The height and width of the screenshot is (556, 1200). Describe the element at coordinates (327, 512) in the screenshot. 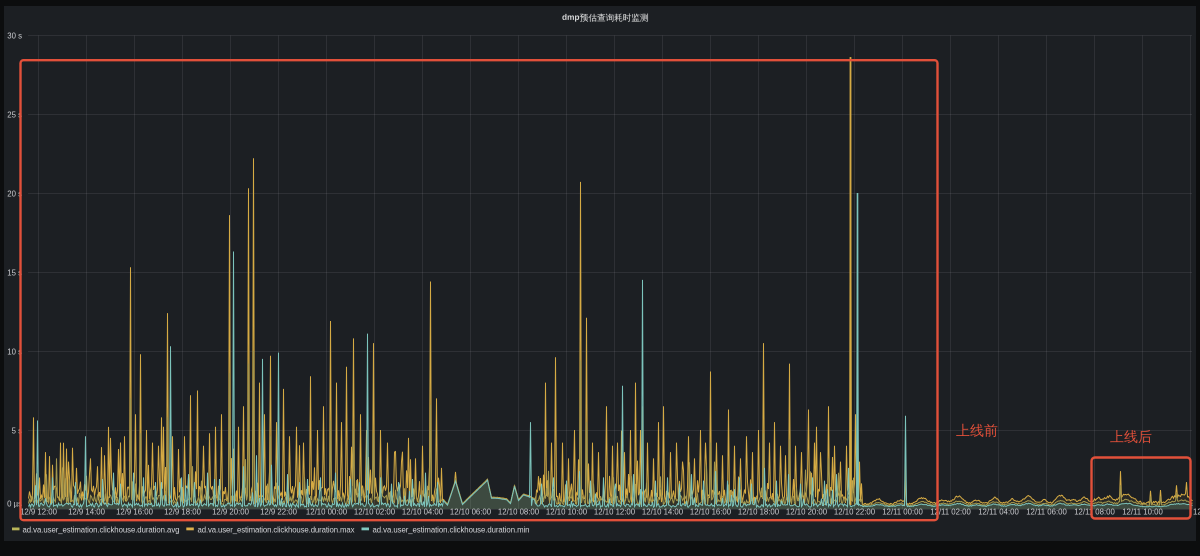

I see `svg-text: 12/10 00:00` at that location.